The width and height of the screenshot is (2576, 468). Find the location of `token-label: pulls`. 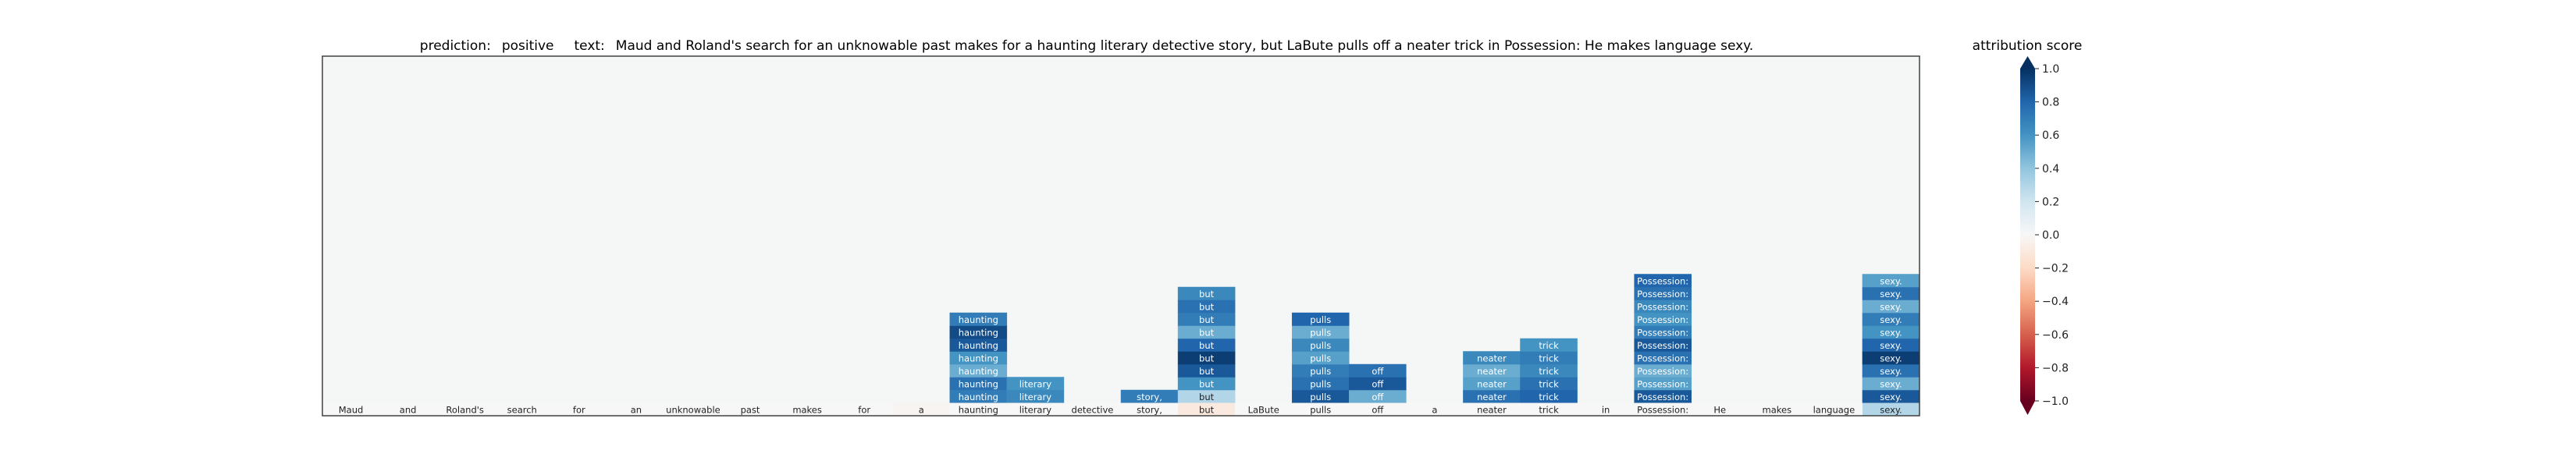

token-label: pulls is located at coordinates (1320, 409).